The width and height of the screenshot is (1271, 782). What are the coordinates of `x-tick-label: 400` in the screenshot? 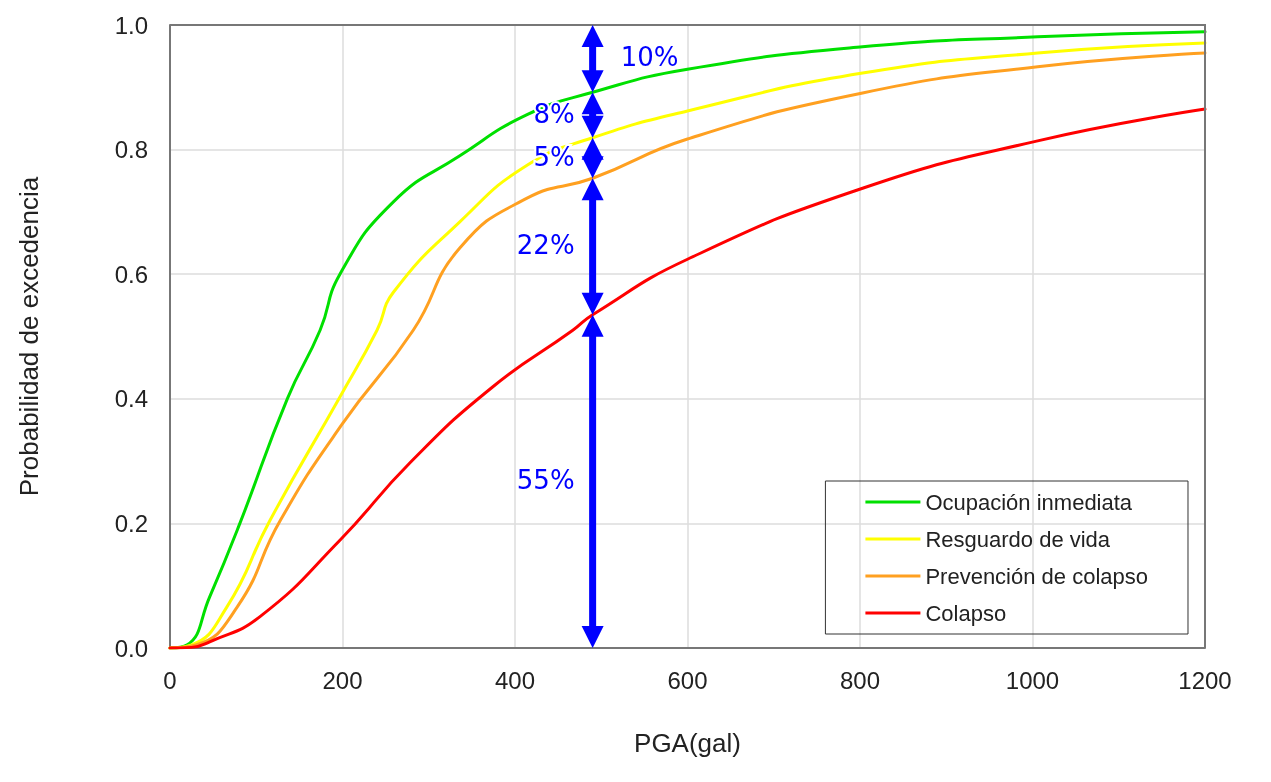 It's located at (515, 680).